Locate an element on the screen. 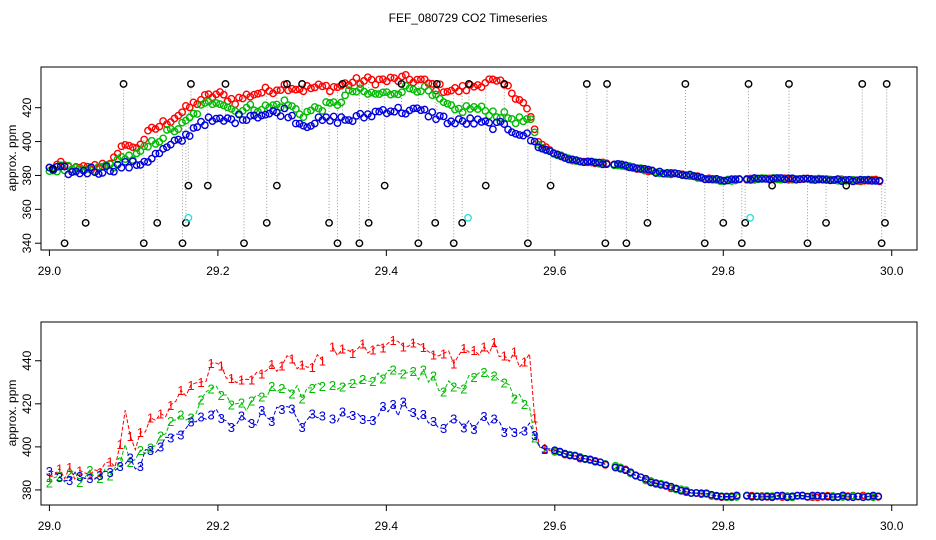 The height and width of the screenshot is (540, 936). x-tick-label: 29.8 is located at coordinates (724, 271).